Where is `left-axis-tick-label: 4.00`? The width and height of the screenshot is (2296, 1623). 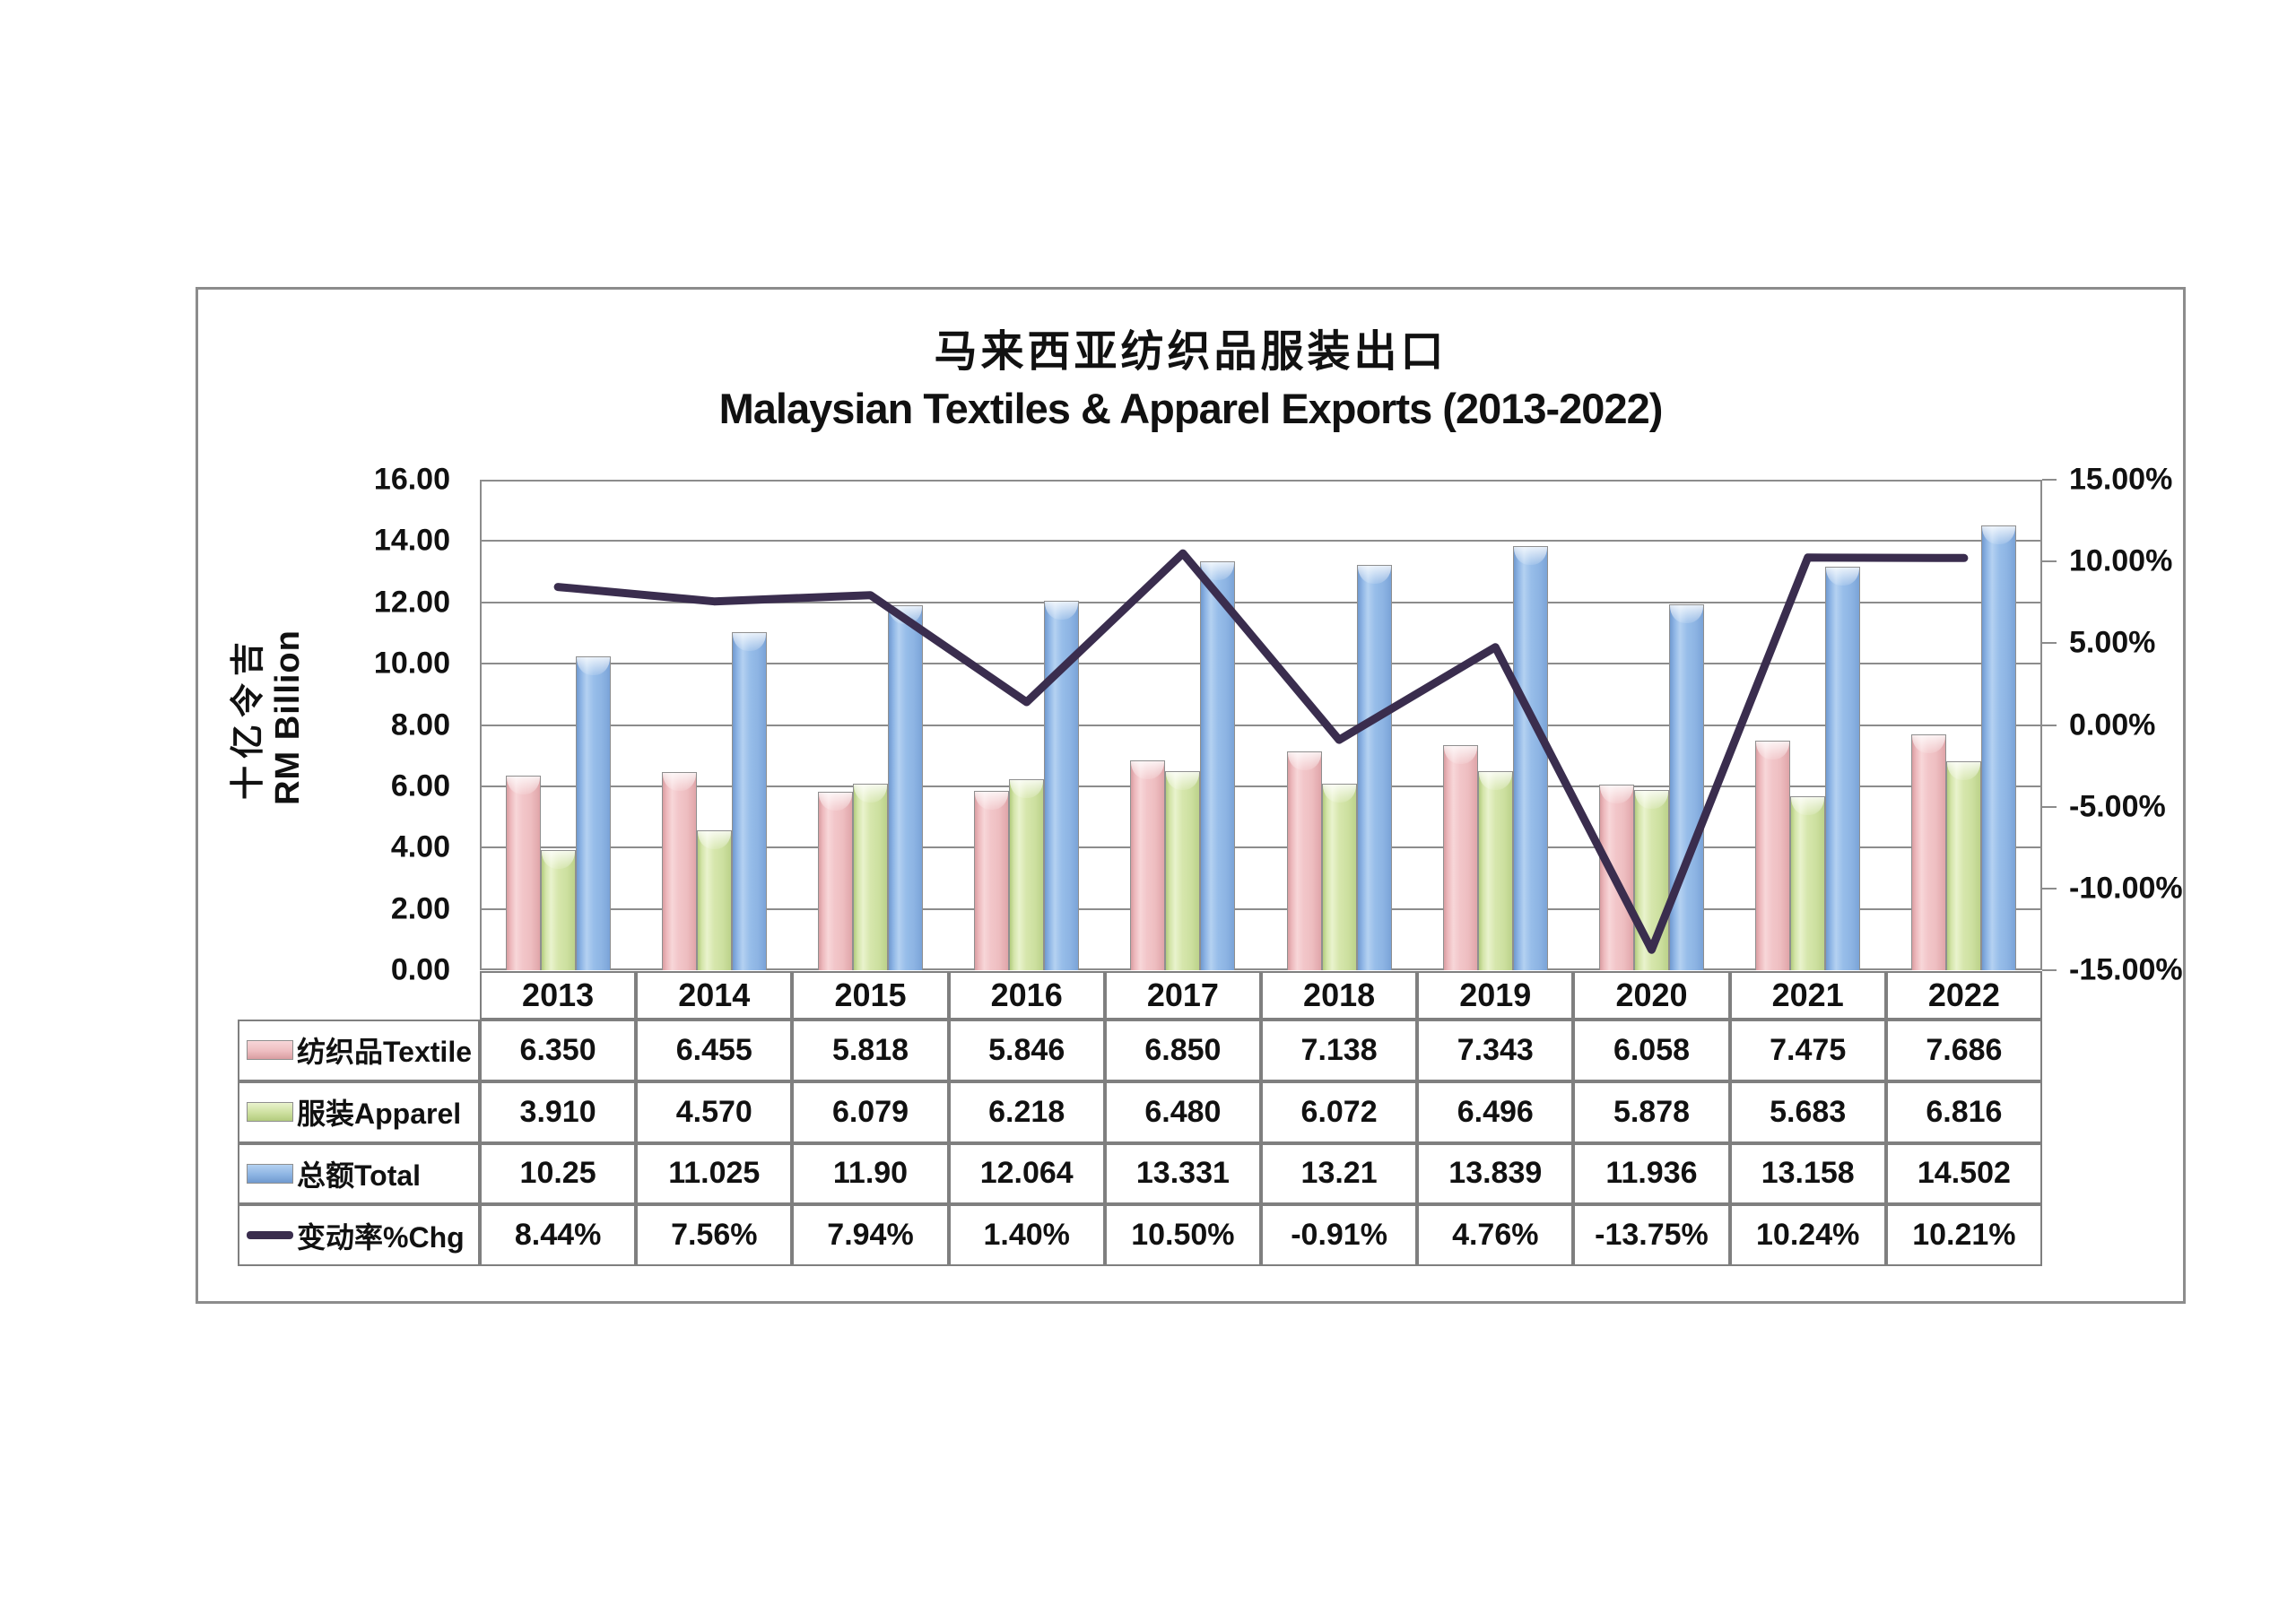 left-axis-tick-label: 4.00 is located at coordinates (420, 846).